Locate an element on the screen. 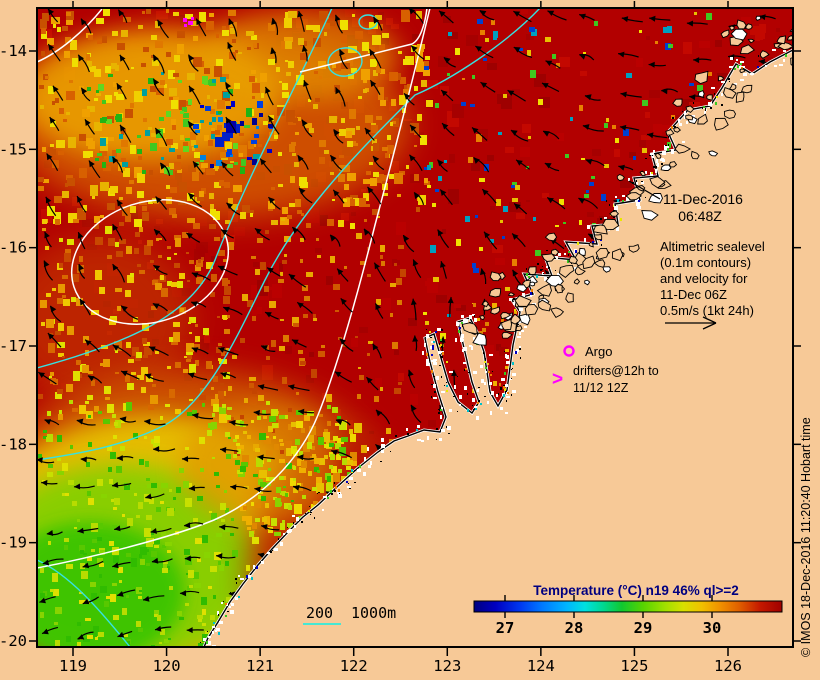 The height and width of the screenshot is (680, 820). lon-tick-label: 124 is located at coordinates (541, 666).